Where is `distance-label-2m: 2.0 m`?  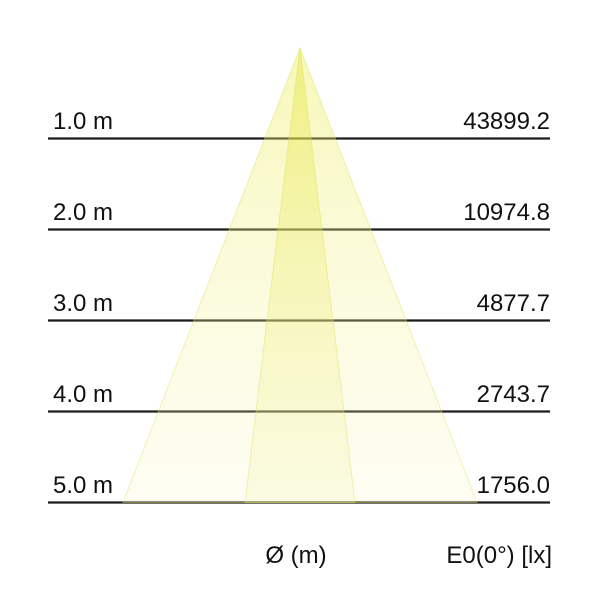 distance-label-2m: 2.0 m is located at coordinates (83, 212).